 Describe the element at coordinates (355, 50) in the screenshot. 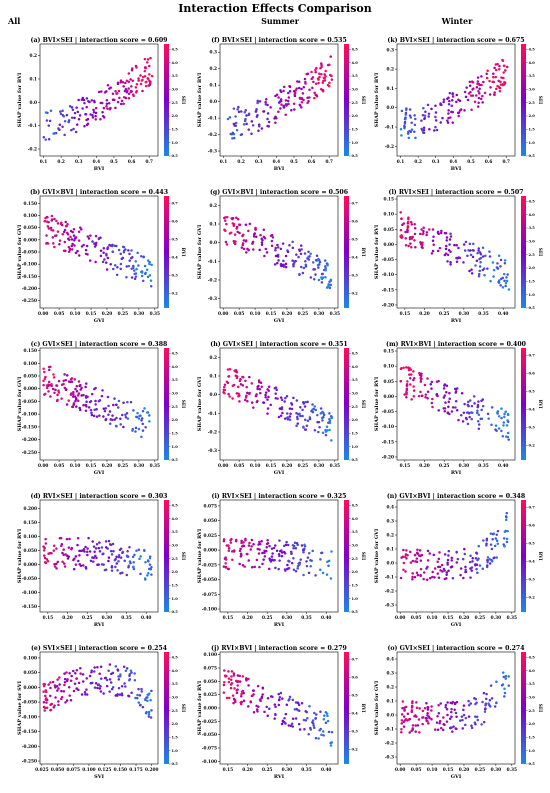

I see `colorbar-tick-label: 4.5` at that location.